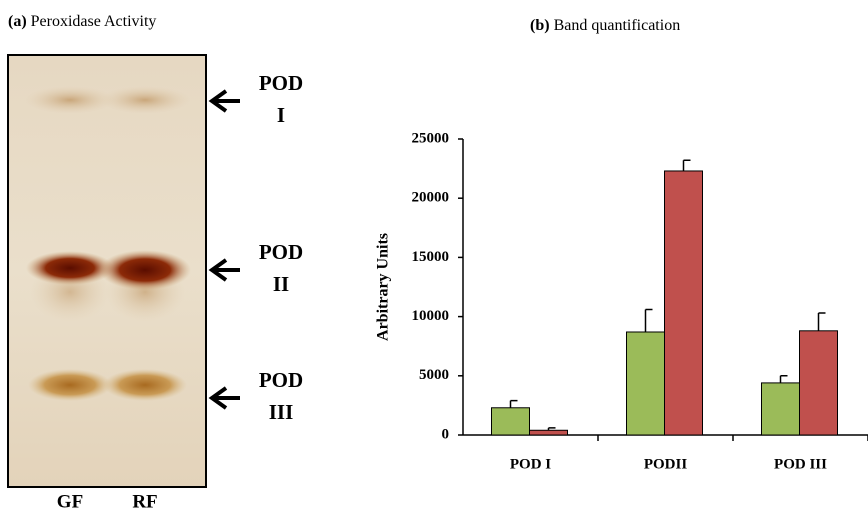 This screenshot has width=868, height=515. I want to click on y-tick-label: 25000, so click(431, 138).